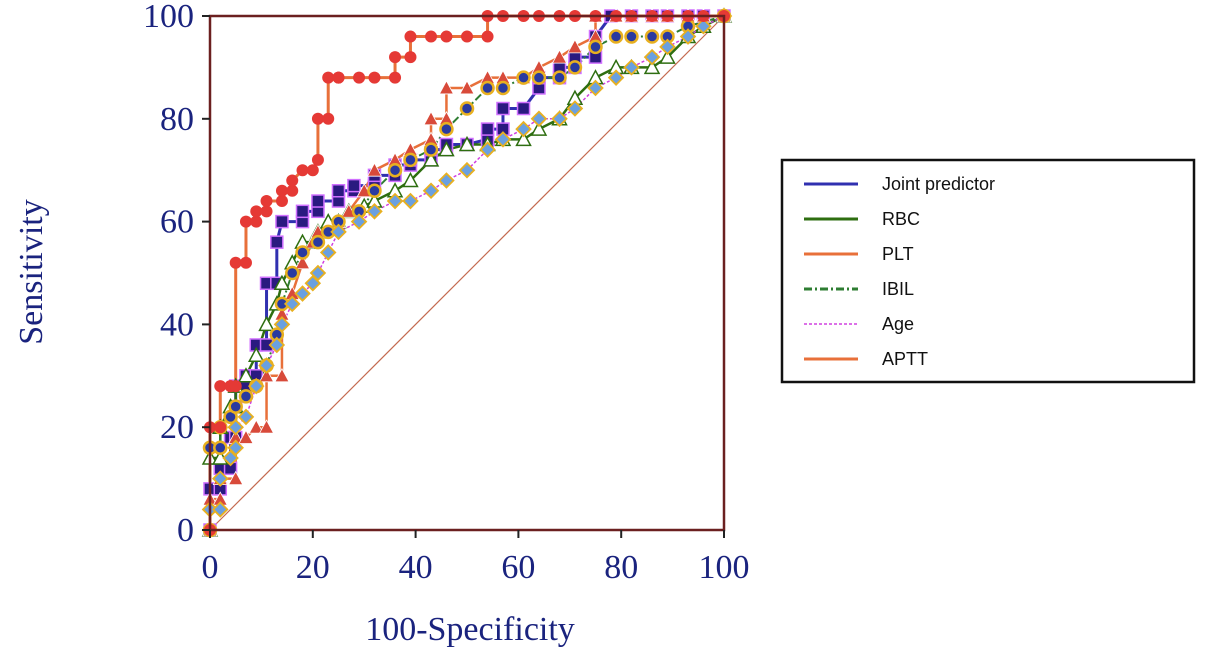 The image size is (1205, 654). I want to click on y-tick-label: 0, so click(185, 530).